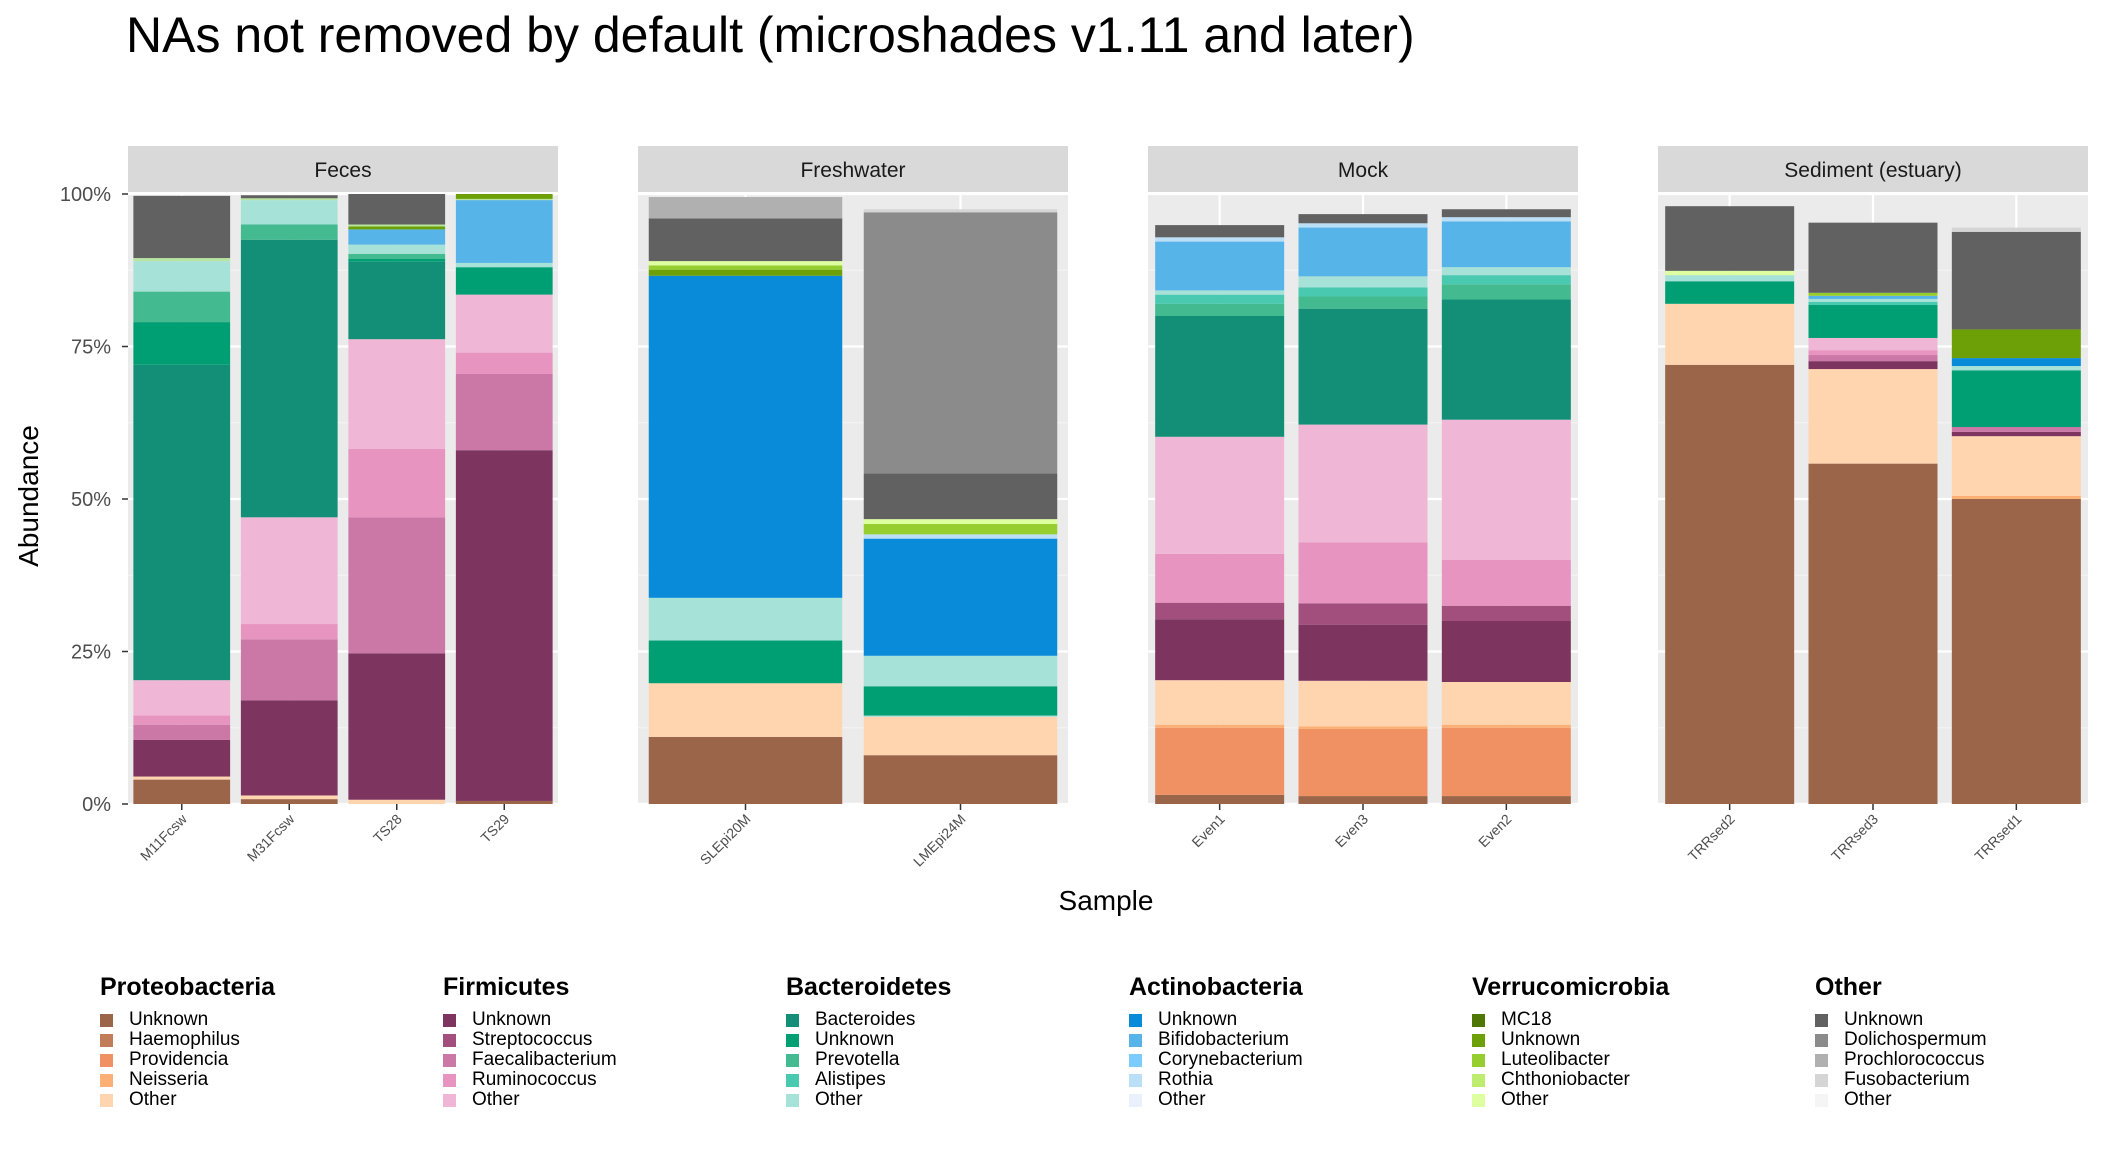 The height and width of the screenshot is (1152, 2112). What do you see at coordinates (387, 828) in the screenshot?
I see `x-tick-label: TS28` at bounding box center [387, 828].